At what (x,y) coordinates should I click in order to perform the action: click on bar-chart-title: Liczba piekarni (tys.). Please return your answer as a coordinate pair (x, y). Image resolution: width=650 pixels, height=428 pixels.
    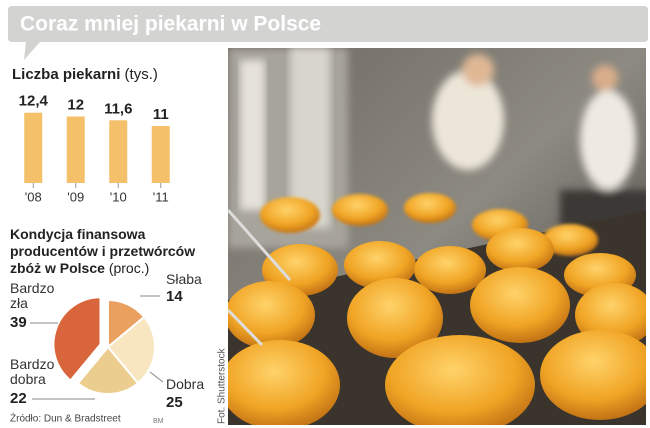
    Looking at the image, I should click on (85, 74).